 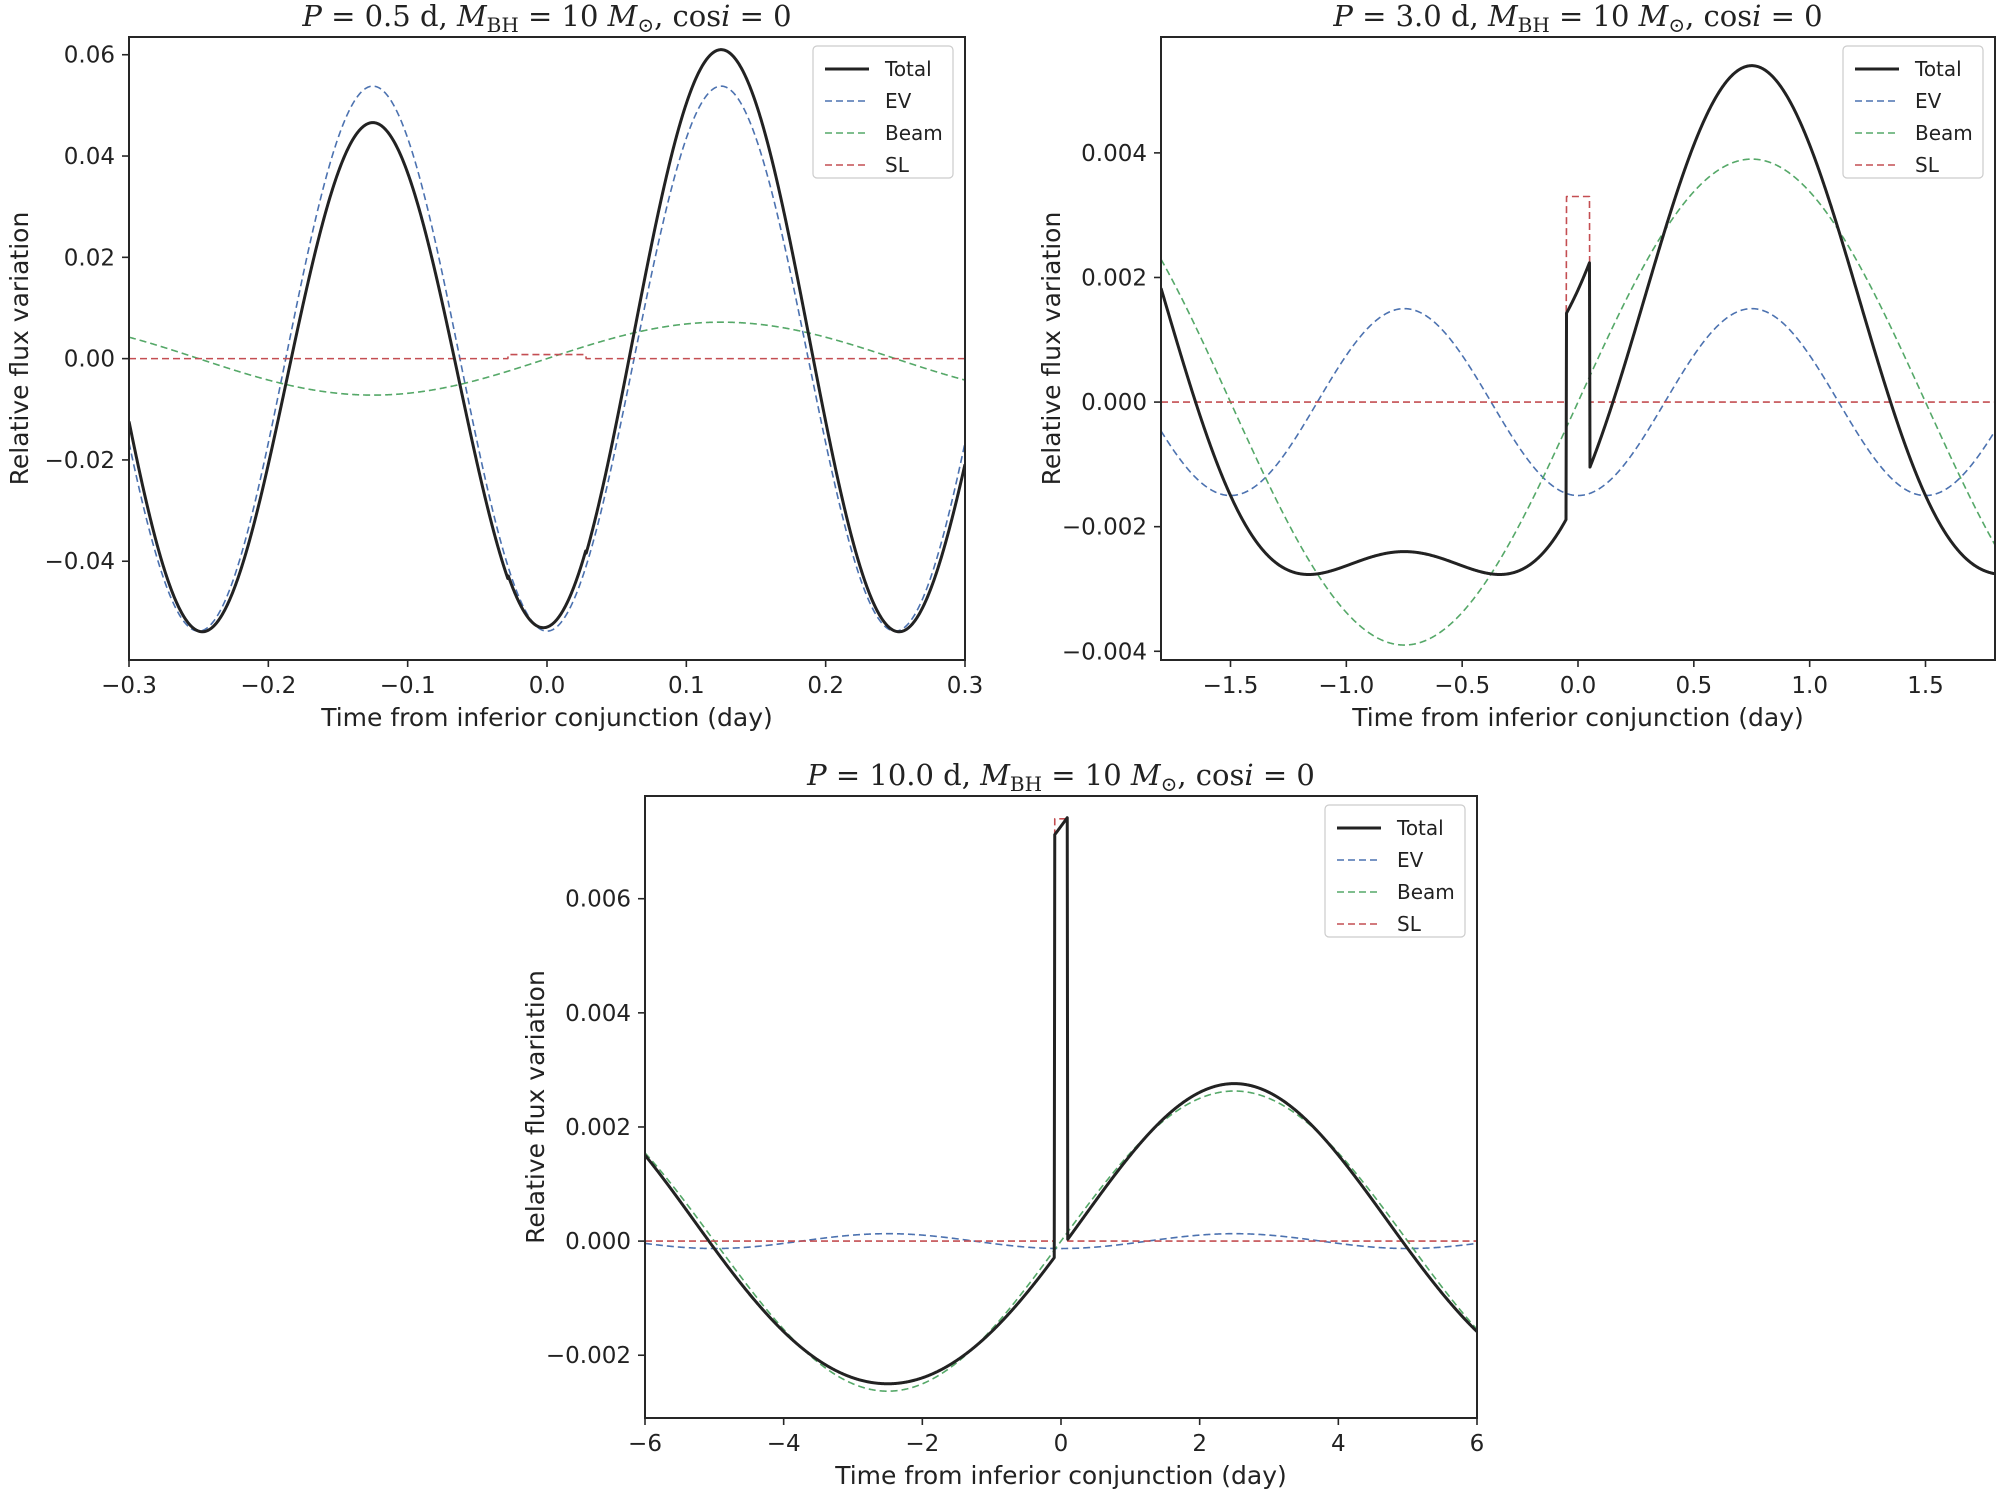 What do you see at coordinates (1060, 777) in the screenshot?
I see `chart-title: P = 10.0 d, MBH = 10 M⊙, cosi = 0` at bounding box center [1060, 777].